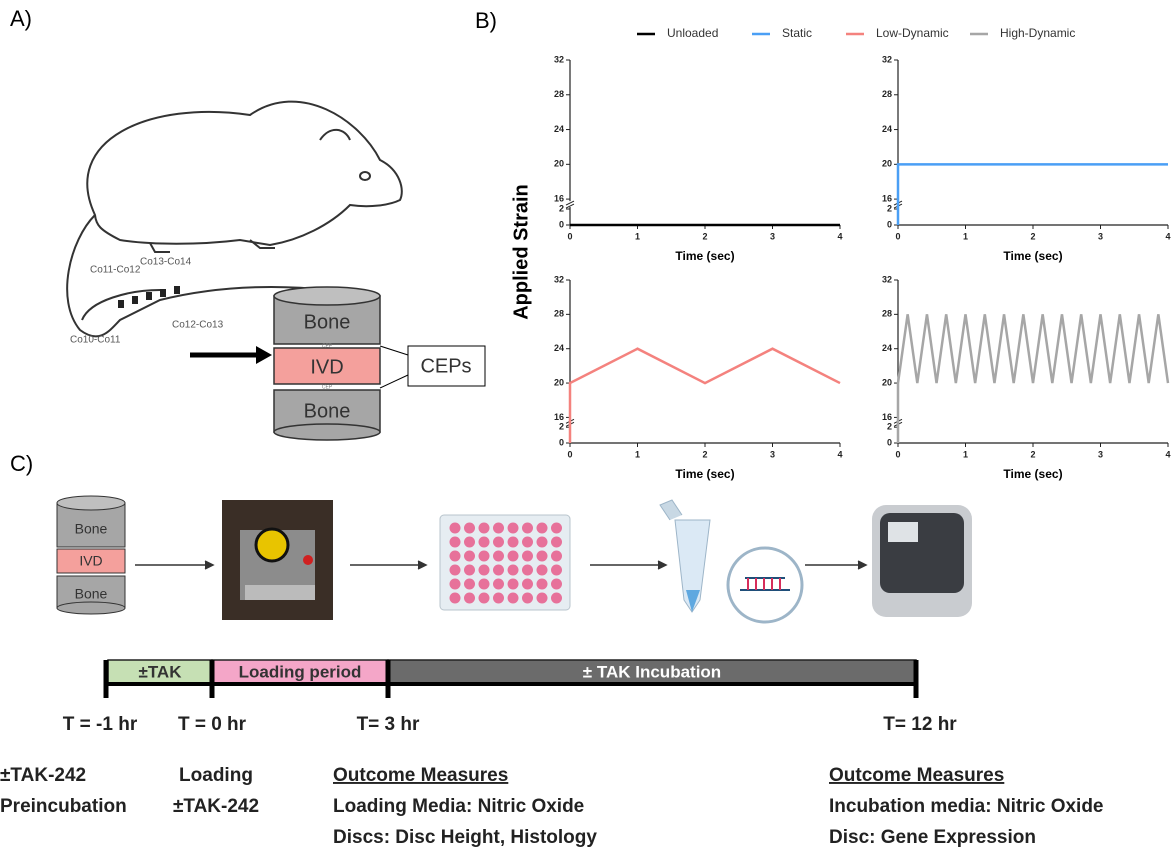 This screenshot has width=1172, height=856. Describe the element at coordinates (327, 387) in the screenshot. I see `cep-label: CEP` at that location.